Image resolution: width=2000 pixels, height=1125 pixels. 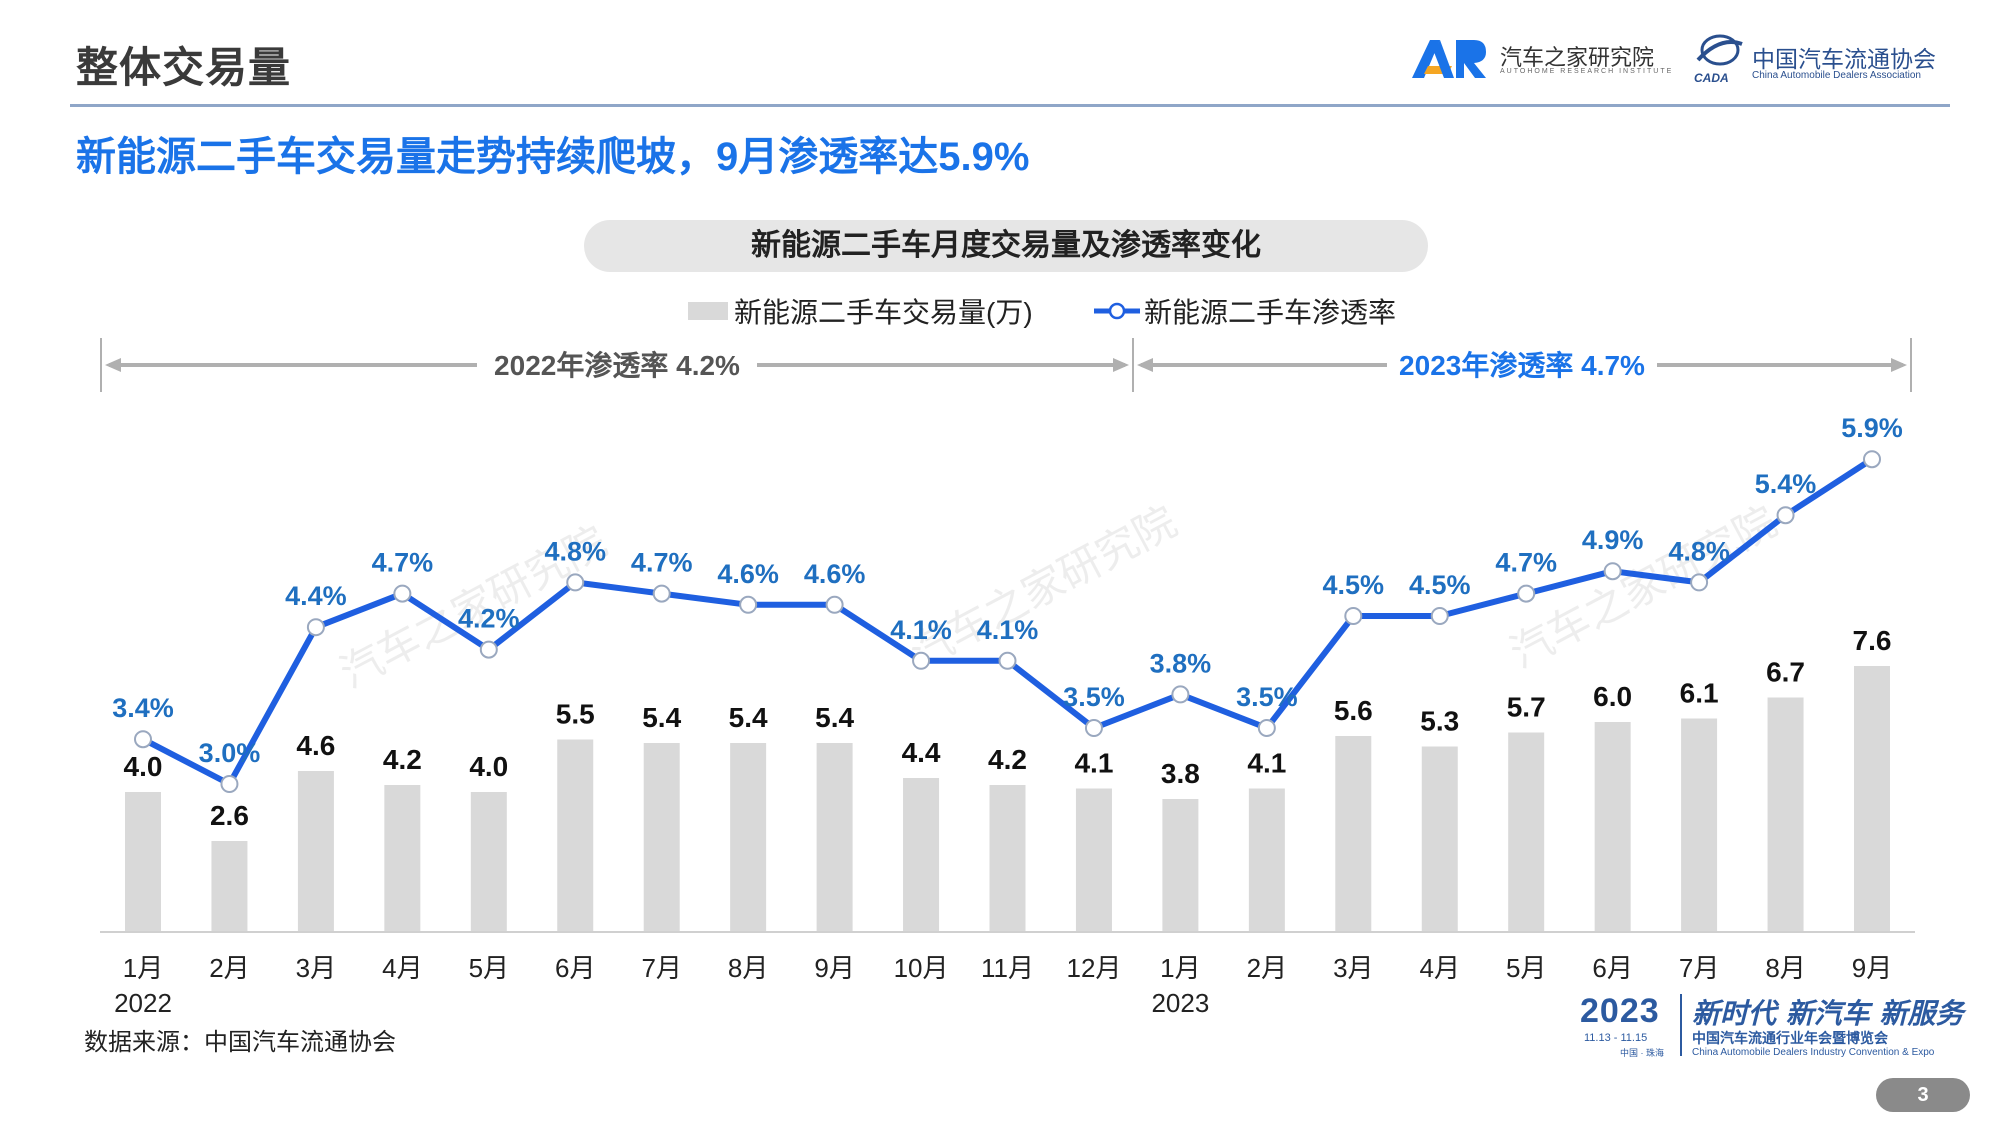 What do you see at coordinates (1006, 246) in the screenshot?
I see `chart-title: 新能源二手车月度交易量及渗透率变化` at bounding box center [1006, 246].